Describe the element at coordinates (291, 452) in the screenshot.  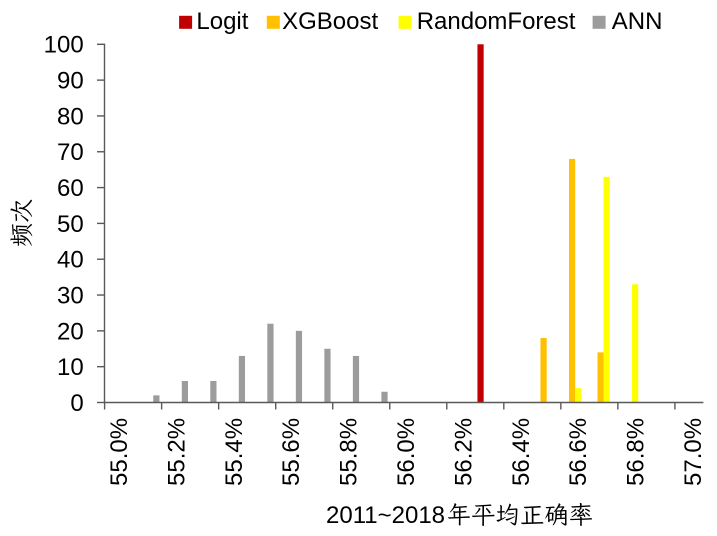
I see `svg-text: 55.6%` at that location.